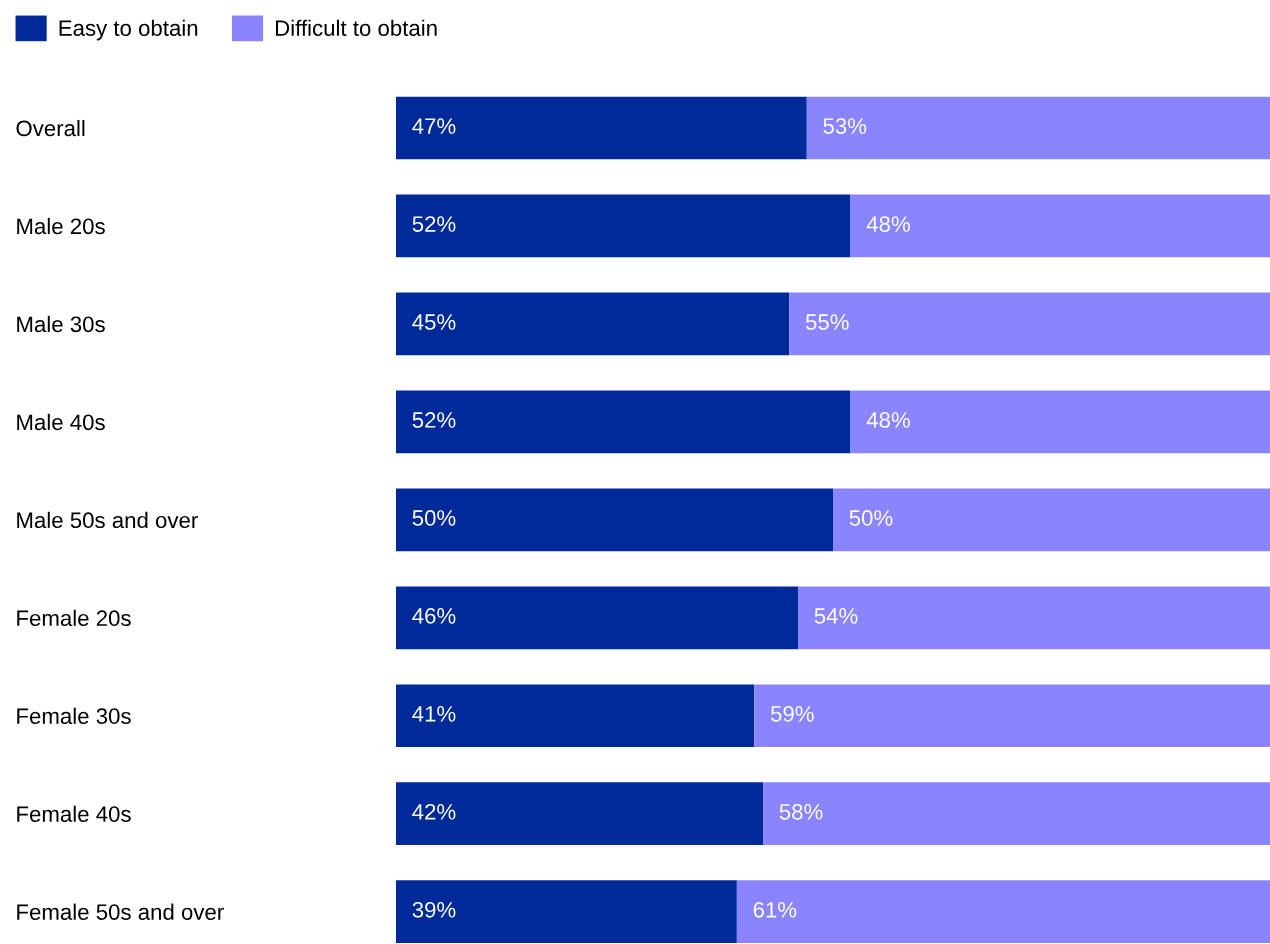 Image resolution: width=1270 pixels, height=944 pixels. I want to click on data-label: 61%, so click(775, 909).